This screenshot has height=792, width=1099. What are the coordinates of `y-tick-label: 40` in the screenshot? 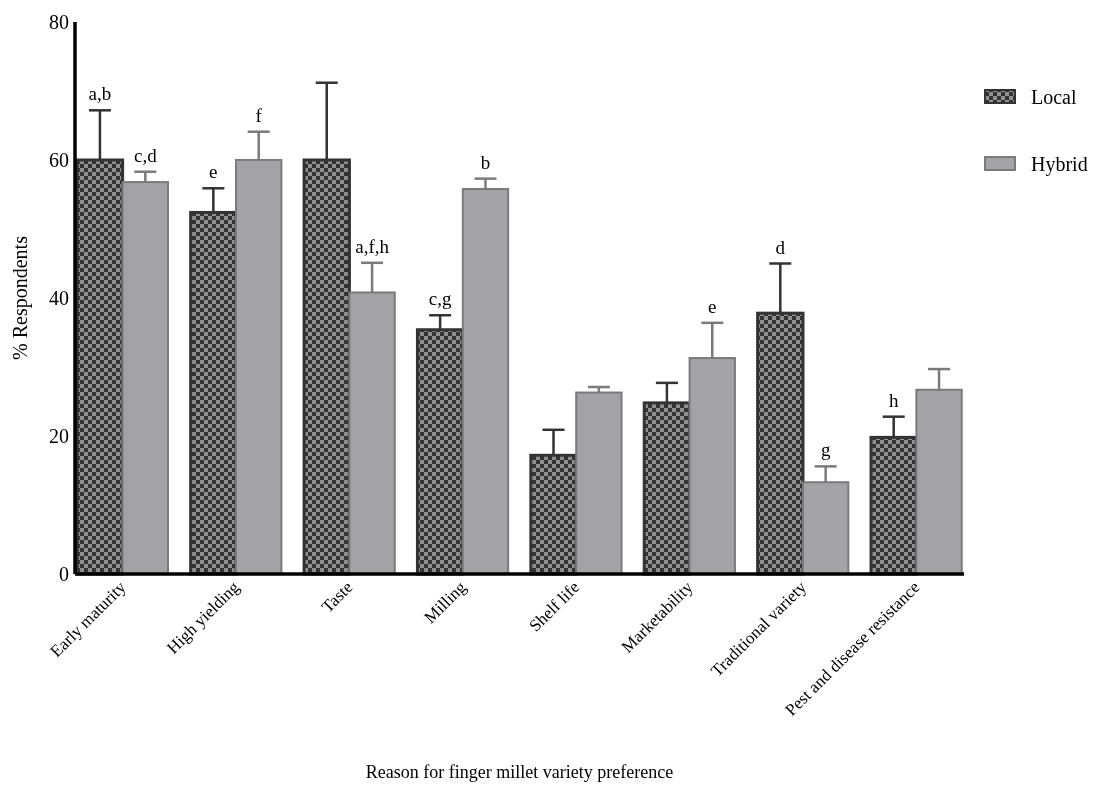 It's located at (59, 298).